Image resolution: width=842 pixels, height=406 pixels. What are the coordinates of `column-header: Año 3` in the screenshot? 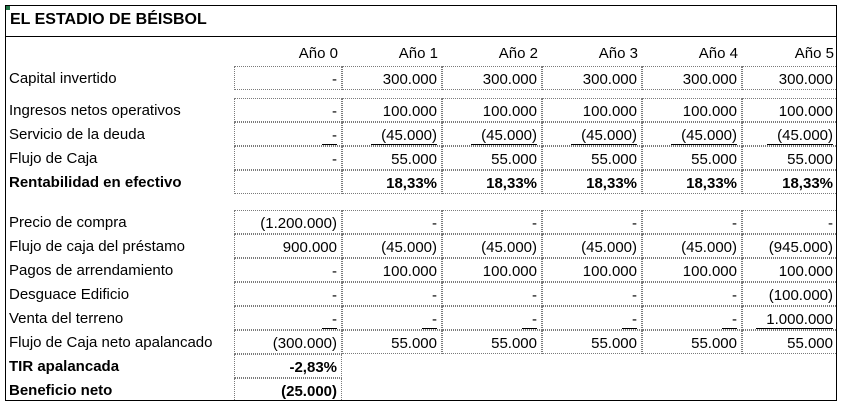 It's located at (618, 53).